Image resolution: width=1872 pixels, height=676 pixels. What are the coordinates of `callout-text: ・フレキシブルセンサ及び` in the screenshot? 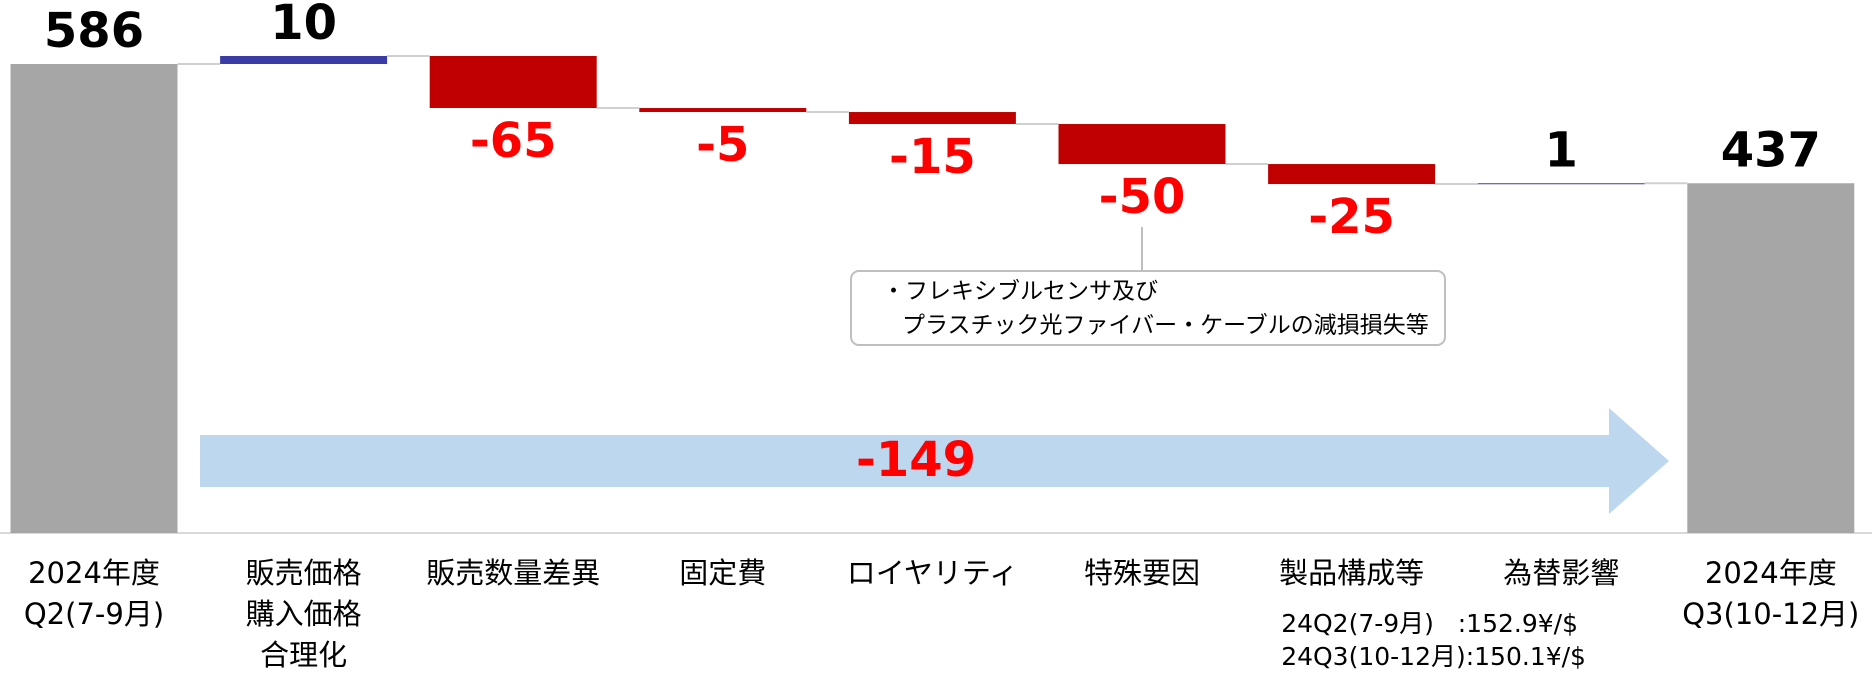 It's located at (1020, 292).